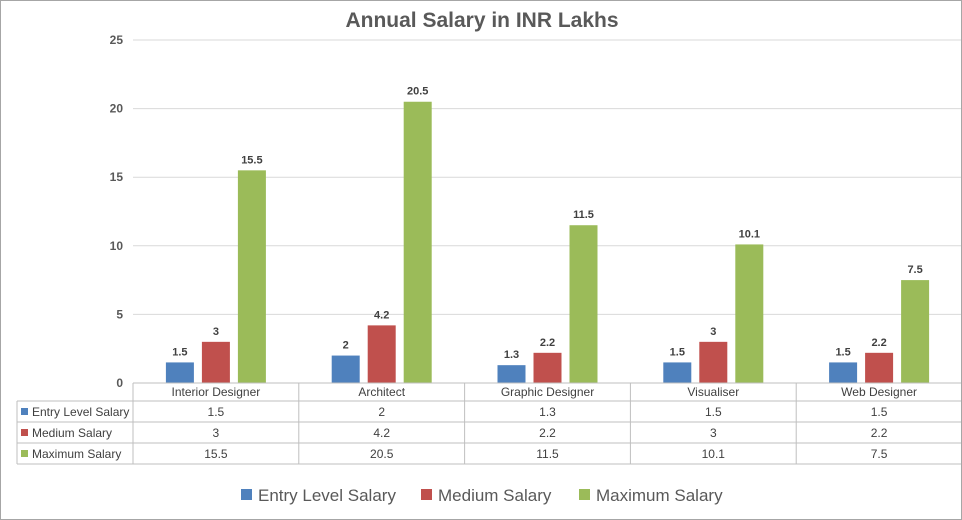 The height and width of the screenshot is (520, 962). Describe the element at coordinates (216, 454) in the screenshot. I see `table-cell: 15.5` at that location.